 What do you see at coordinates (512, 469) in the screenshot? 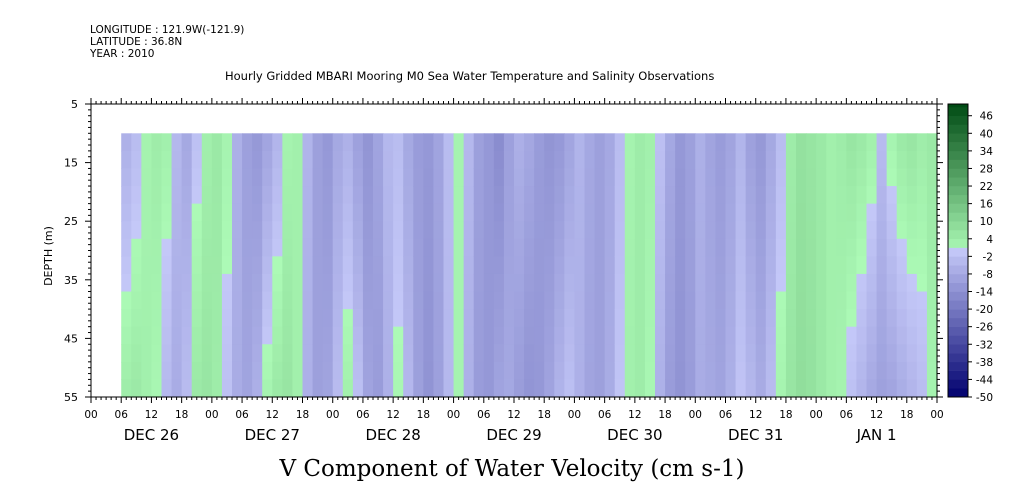
I see `x-axis-label: V Component of Water Velocity (cm s-1)` at bounding box center [512, 469].